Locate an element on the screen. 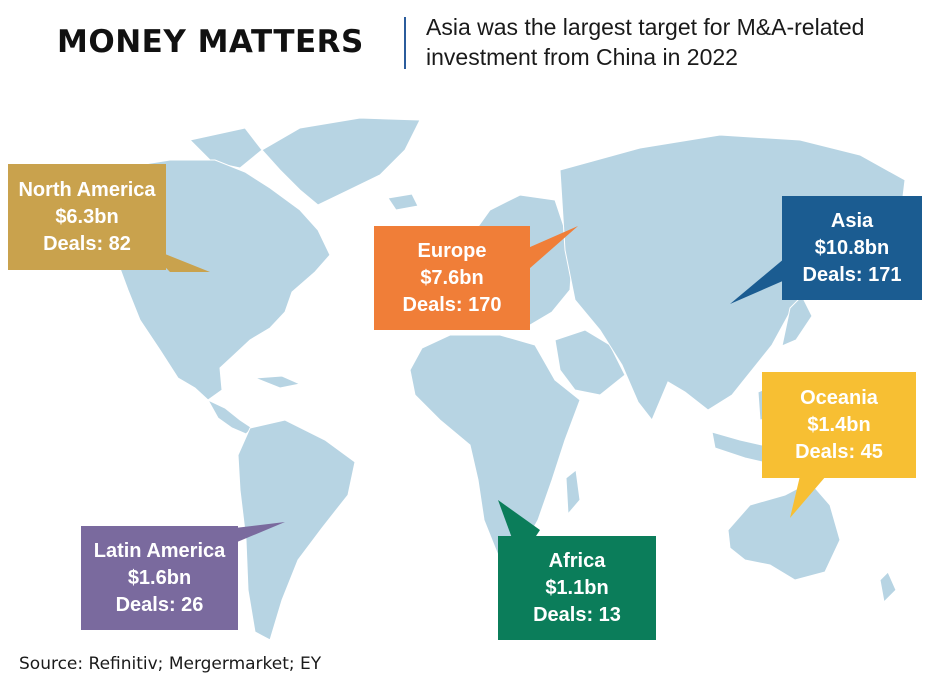 This screenshot has width=948, height=692. latin-america-region-name: Latin America is located at coordinates (159, 550).